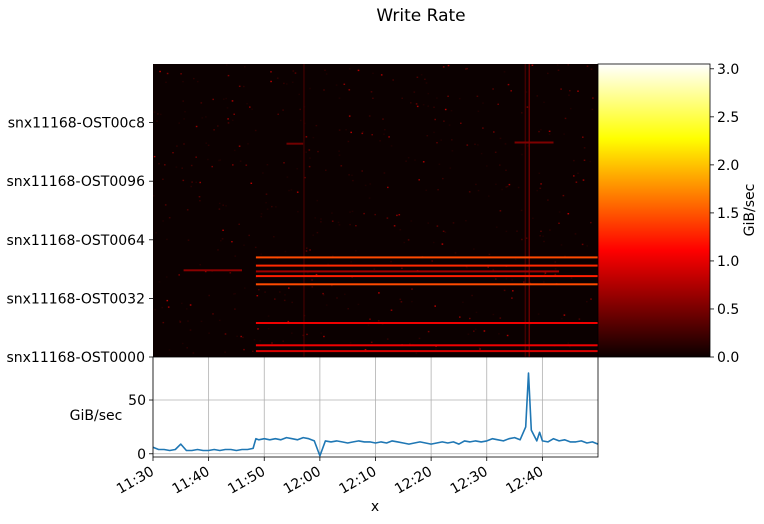  What do you see at coordinates (191, 481) in the screenshot?
I see `x-tick-label: 11:40` at bounding box center [191, 481].